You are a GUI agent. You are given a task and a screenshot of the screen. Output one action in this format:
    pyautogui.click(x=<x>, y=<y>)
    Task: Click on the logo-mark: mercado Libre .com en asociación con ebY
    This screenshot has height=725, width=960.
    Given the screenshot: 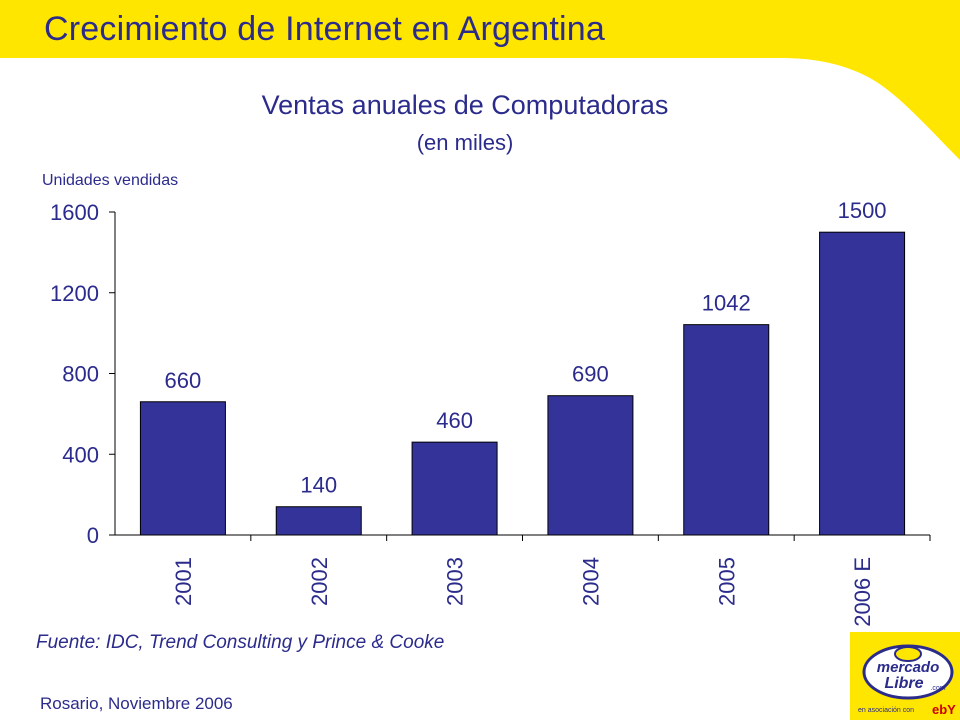 What is the action you would take?
    pyautogui.click(x=907, y=680)
    